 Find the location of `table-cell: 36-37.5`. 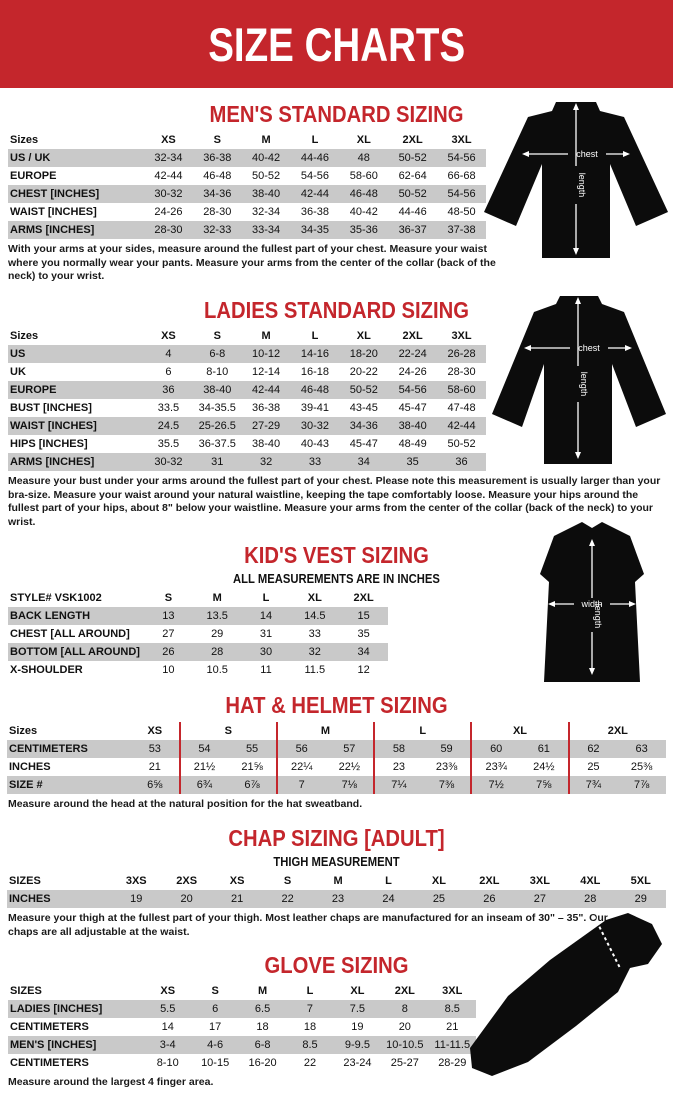

table-cell: 36-37.5 is located at coordinates (217, 443).